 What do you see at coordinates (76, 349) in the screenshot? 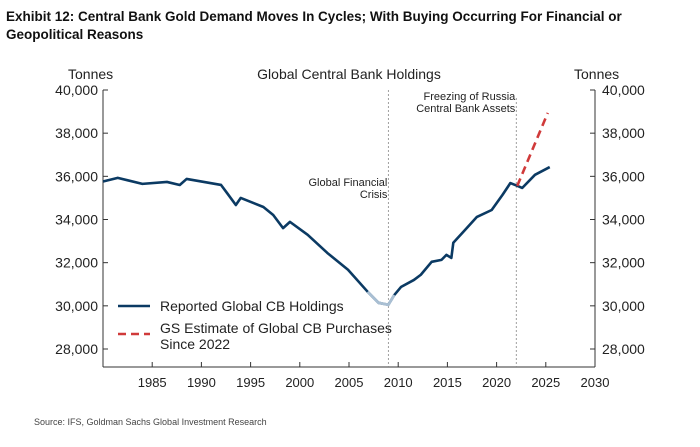
I see `y-tick-label-left: 28,000` at bounding box center [76, 349].